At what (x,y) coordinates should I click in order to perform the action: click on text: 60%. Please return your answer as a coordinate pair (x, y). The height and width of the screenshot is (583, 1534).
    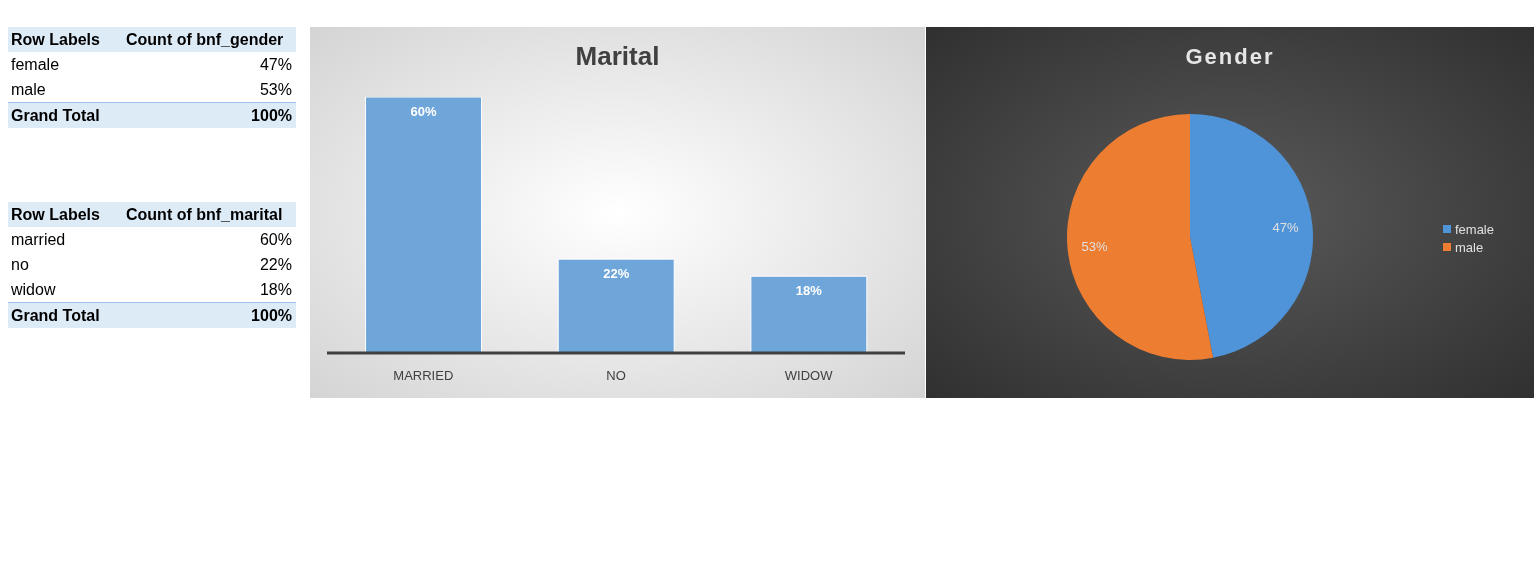
    Looking at the image, I should click on (275, 239).